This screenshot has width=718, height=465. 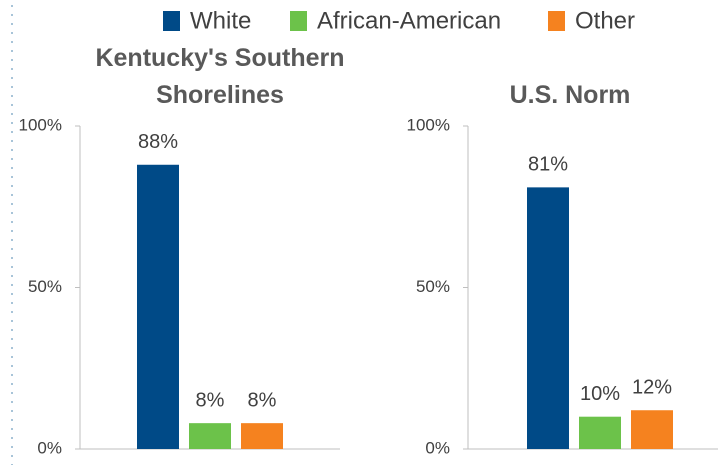 I want to click on data-label: 12%, so click(x=652, y=388).